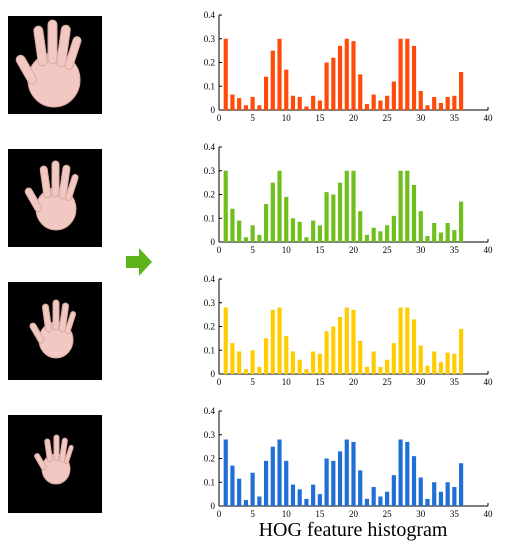 The width and height of the screenshot is (507, 550). I want to click on hog-histogram-2: 0 0.1 0.2 0.3 0.4 0 5 10 15 20 25 30 35 40, so click(348, 198).